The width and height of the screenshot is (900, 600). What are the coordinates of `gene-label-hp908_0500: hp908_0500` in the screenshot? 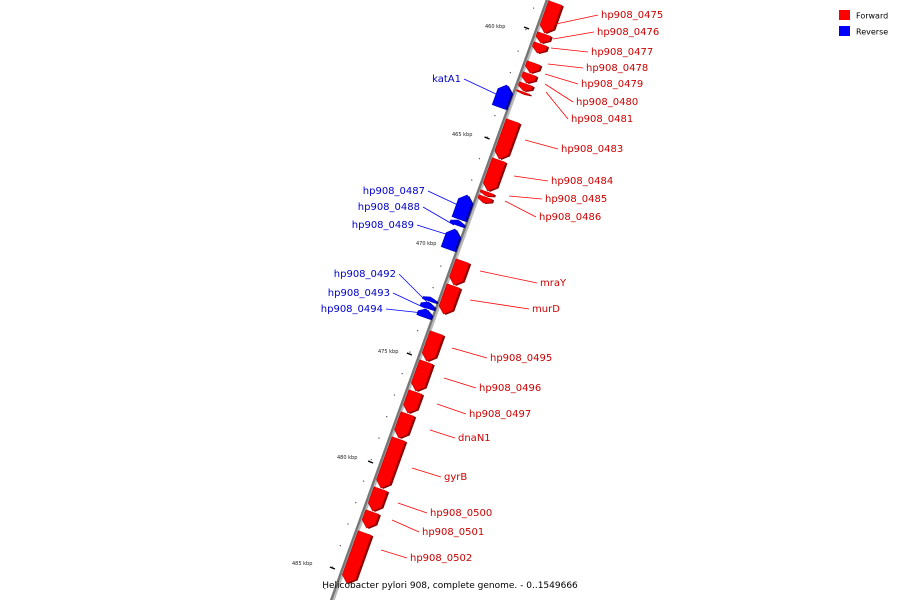 It's located at (461, 513).